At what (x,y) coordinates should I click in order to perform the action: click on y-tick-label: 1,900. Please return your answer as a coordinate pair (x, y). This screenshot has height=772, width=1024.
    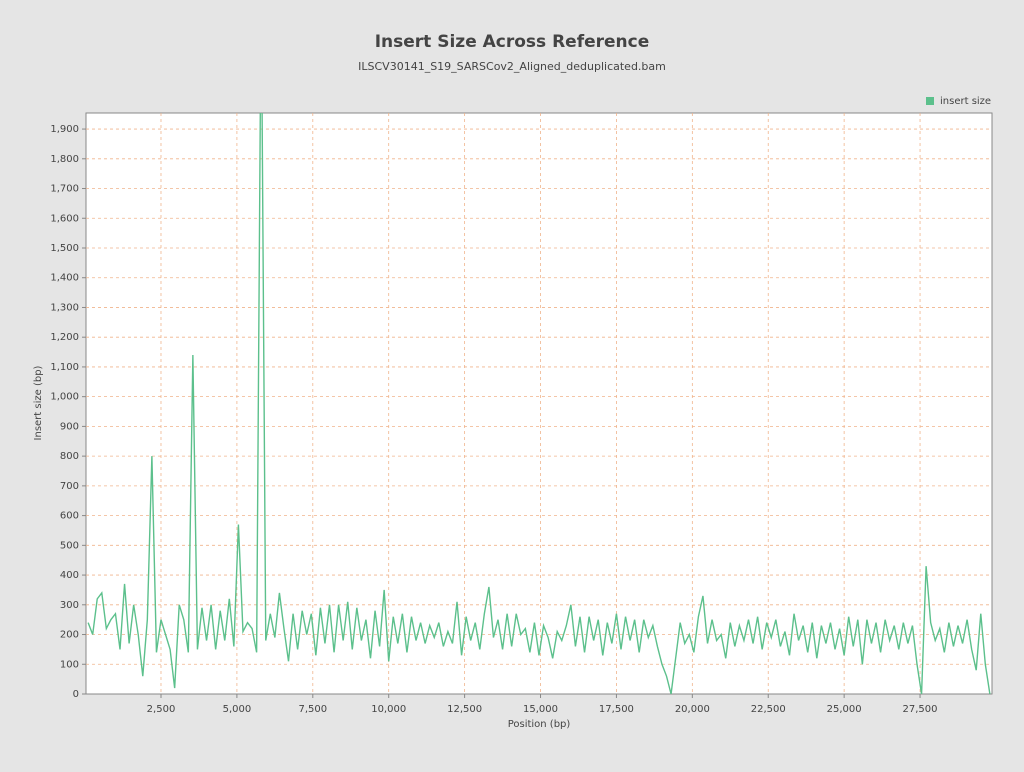
    Looking at the image, I should click on (64, 129).